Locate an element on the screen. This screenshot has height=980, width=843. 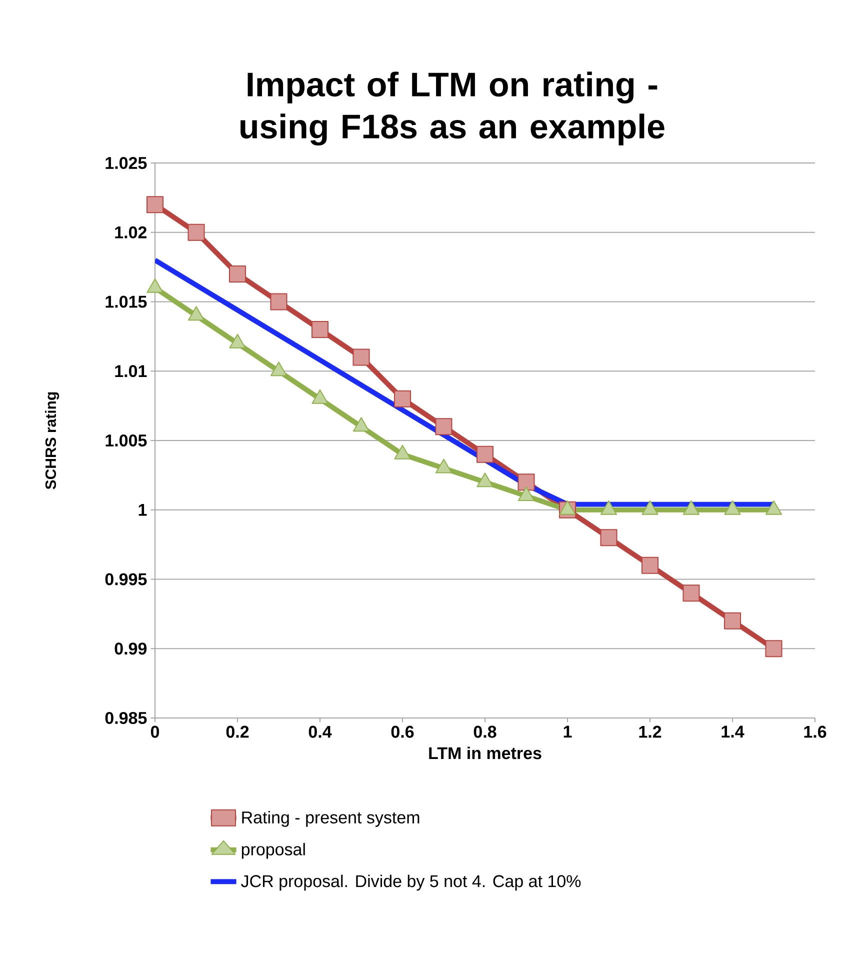
y-tick-label: 1.01 is located at coordinates (131, 371).